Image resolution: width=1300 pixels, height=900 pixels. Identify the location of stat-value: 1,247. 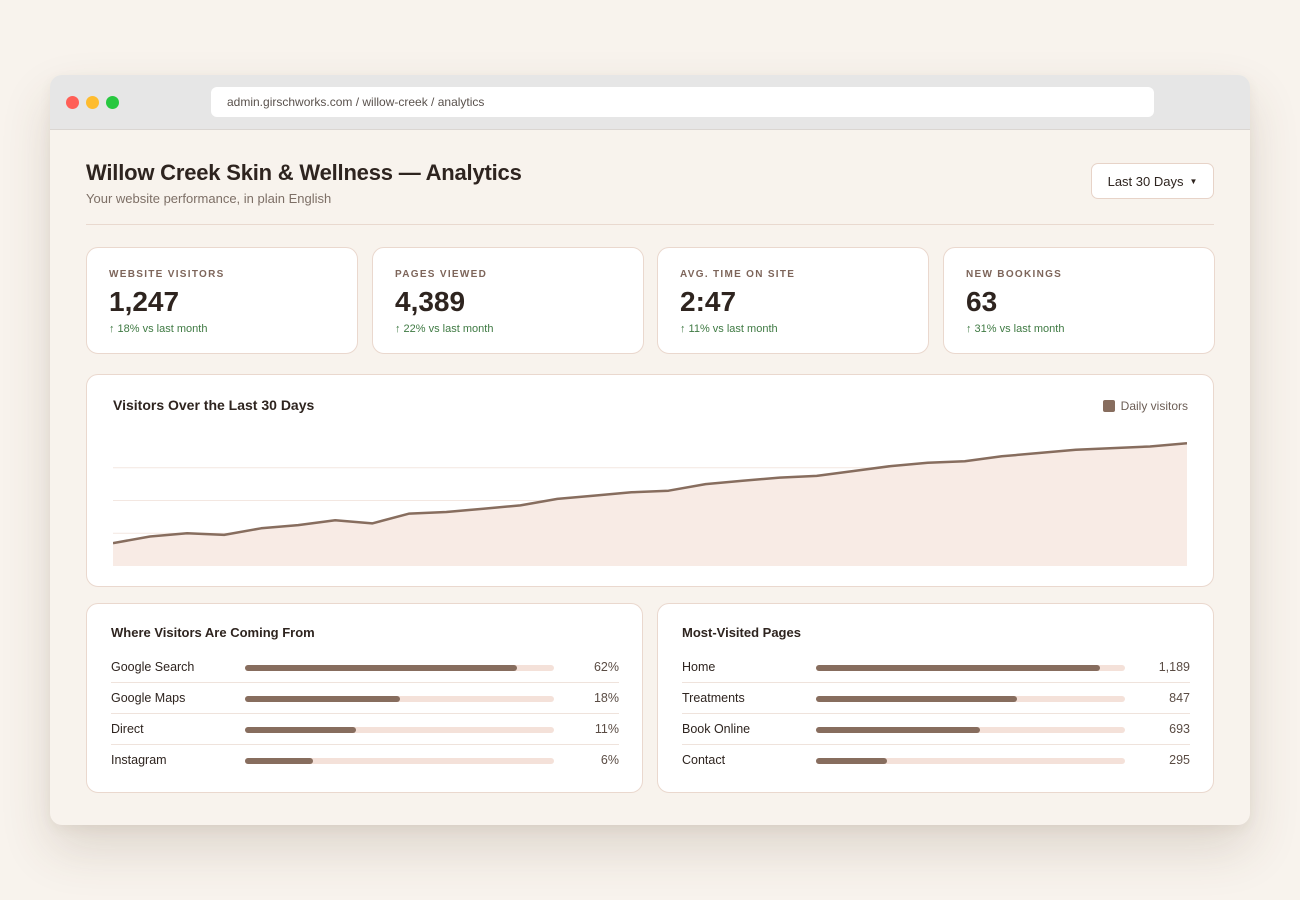
(144, 301).